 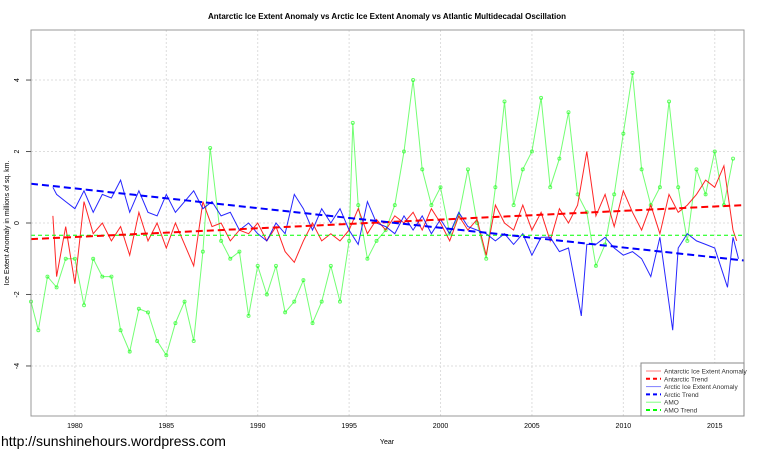 I want to click on x-tick-label: 2015, so click(x=715, y=426).